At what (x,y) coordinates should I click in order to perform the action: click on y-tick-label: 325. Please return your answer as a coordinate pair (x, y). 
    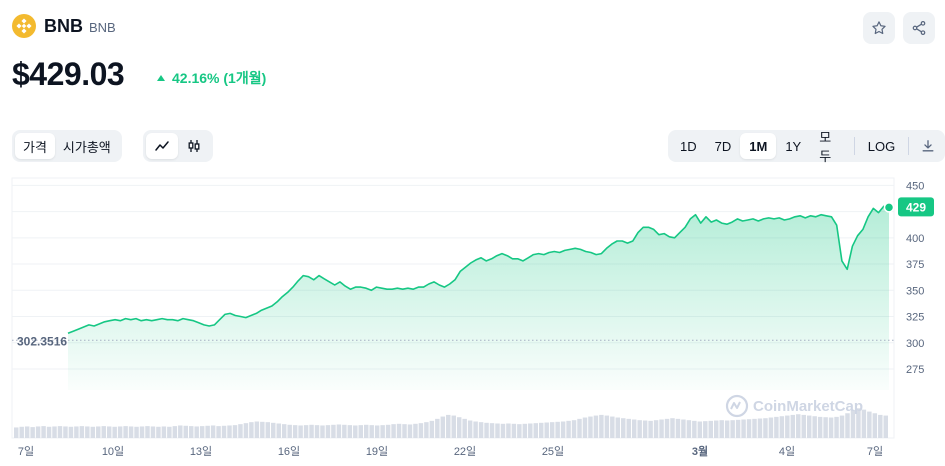
    Looking at the image, I should click on (915, 318).